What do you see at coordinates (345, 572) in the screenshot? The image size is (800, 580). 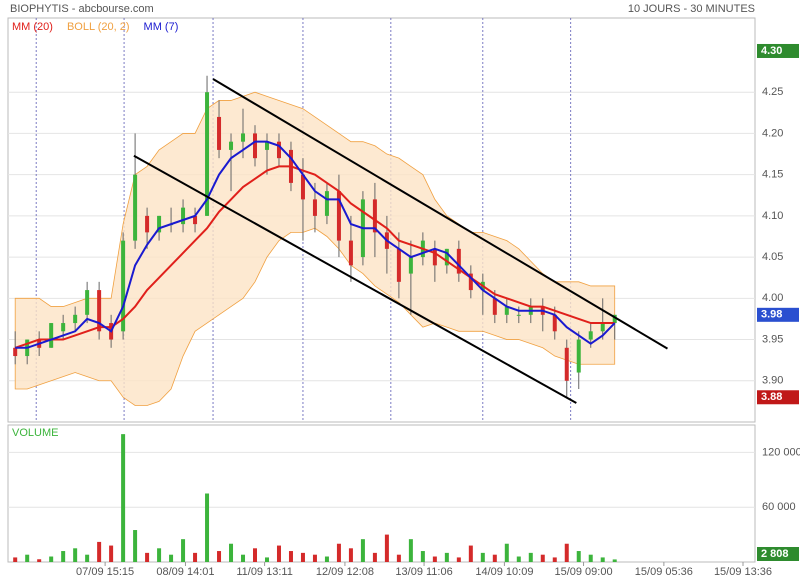 I see `x-tick-label: 12/09 12:08` at bounding box center [345, 572].